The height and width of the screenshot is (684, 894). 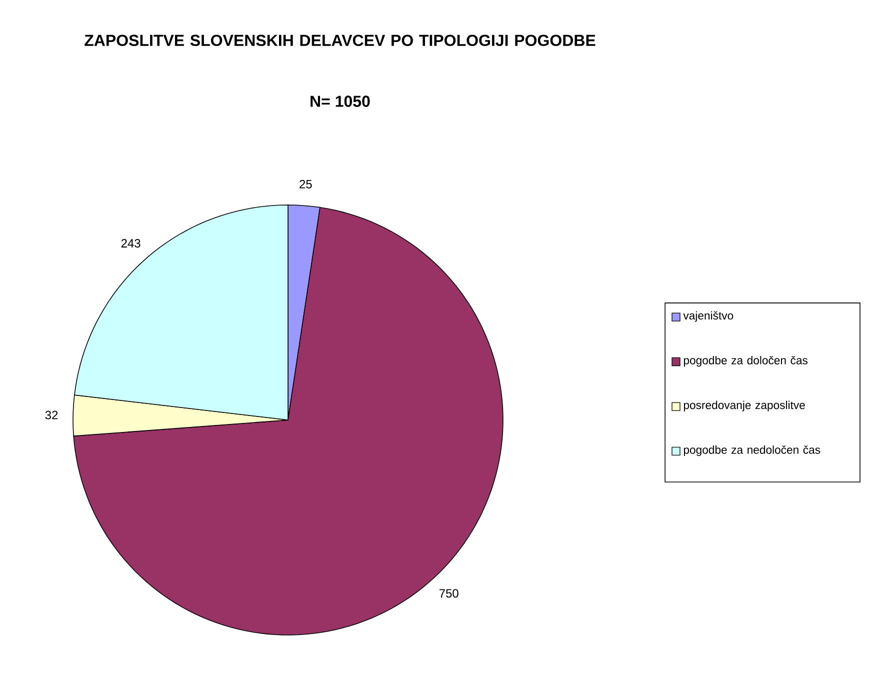 What do you see at coordinates (746, 361) in the screenshot?
I see `legend-label: pogodbe za določen čas` at bounding box center [746, 361].